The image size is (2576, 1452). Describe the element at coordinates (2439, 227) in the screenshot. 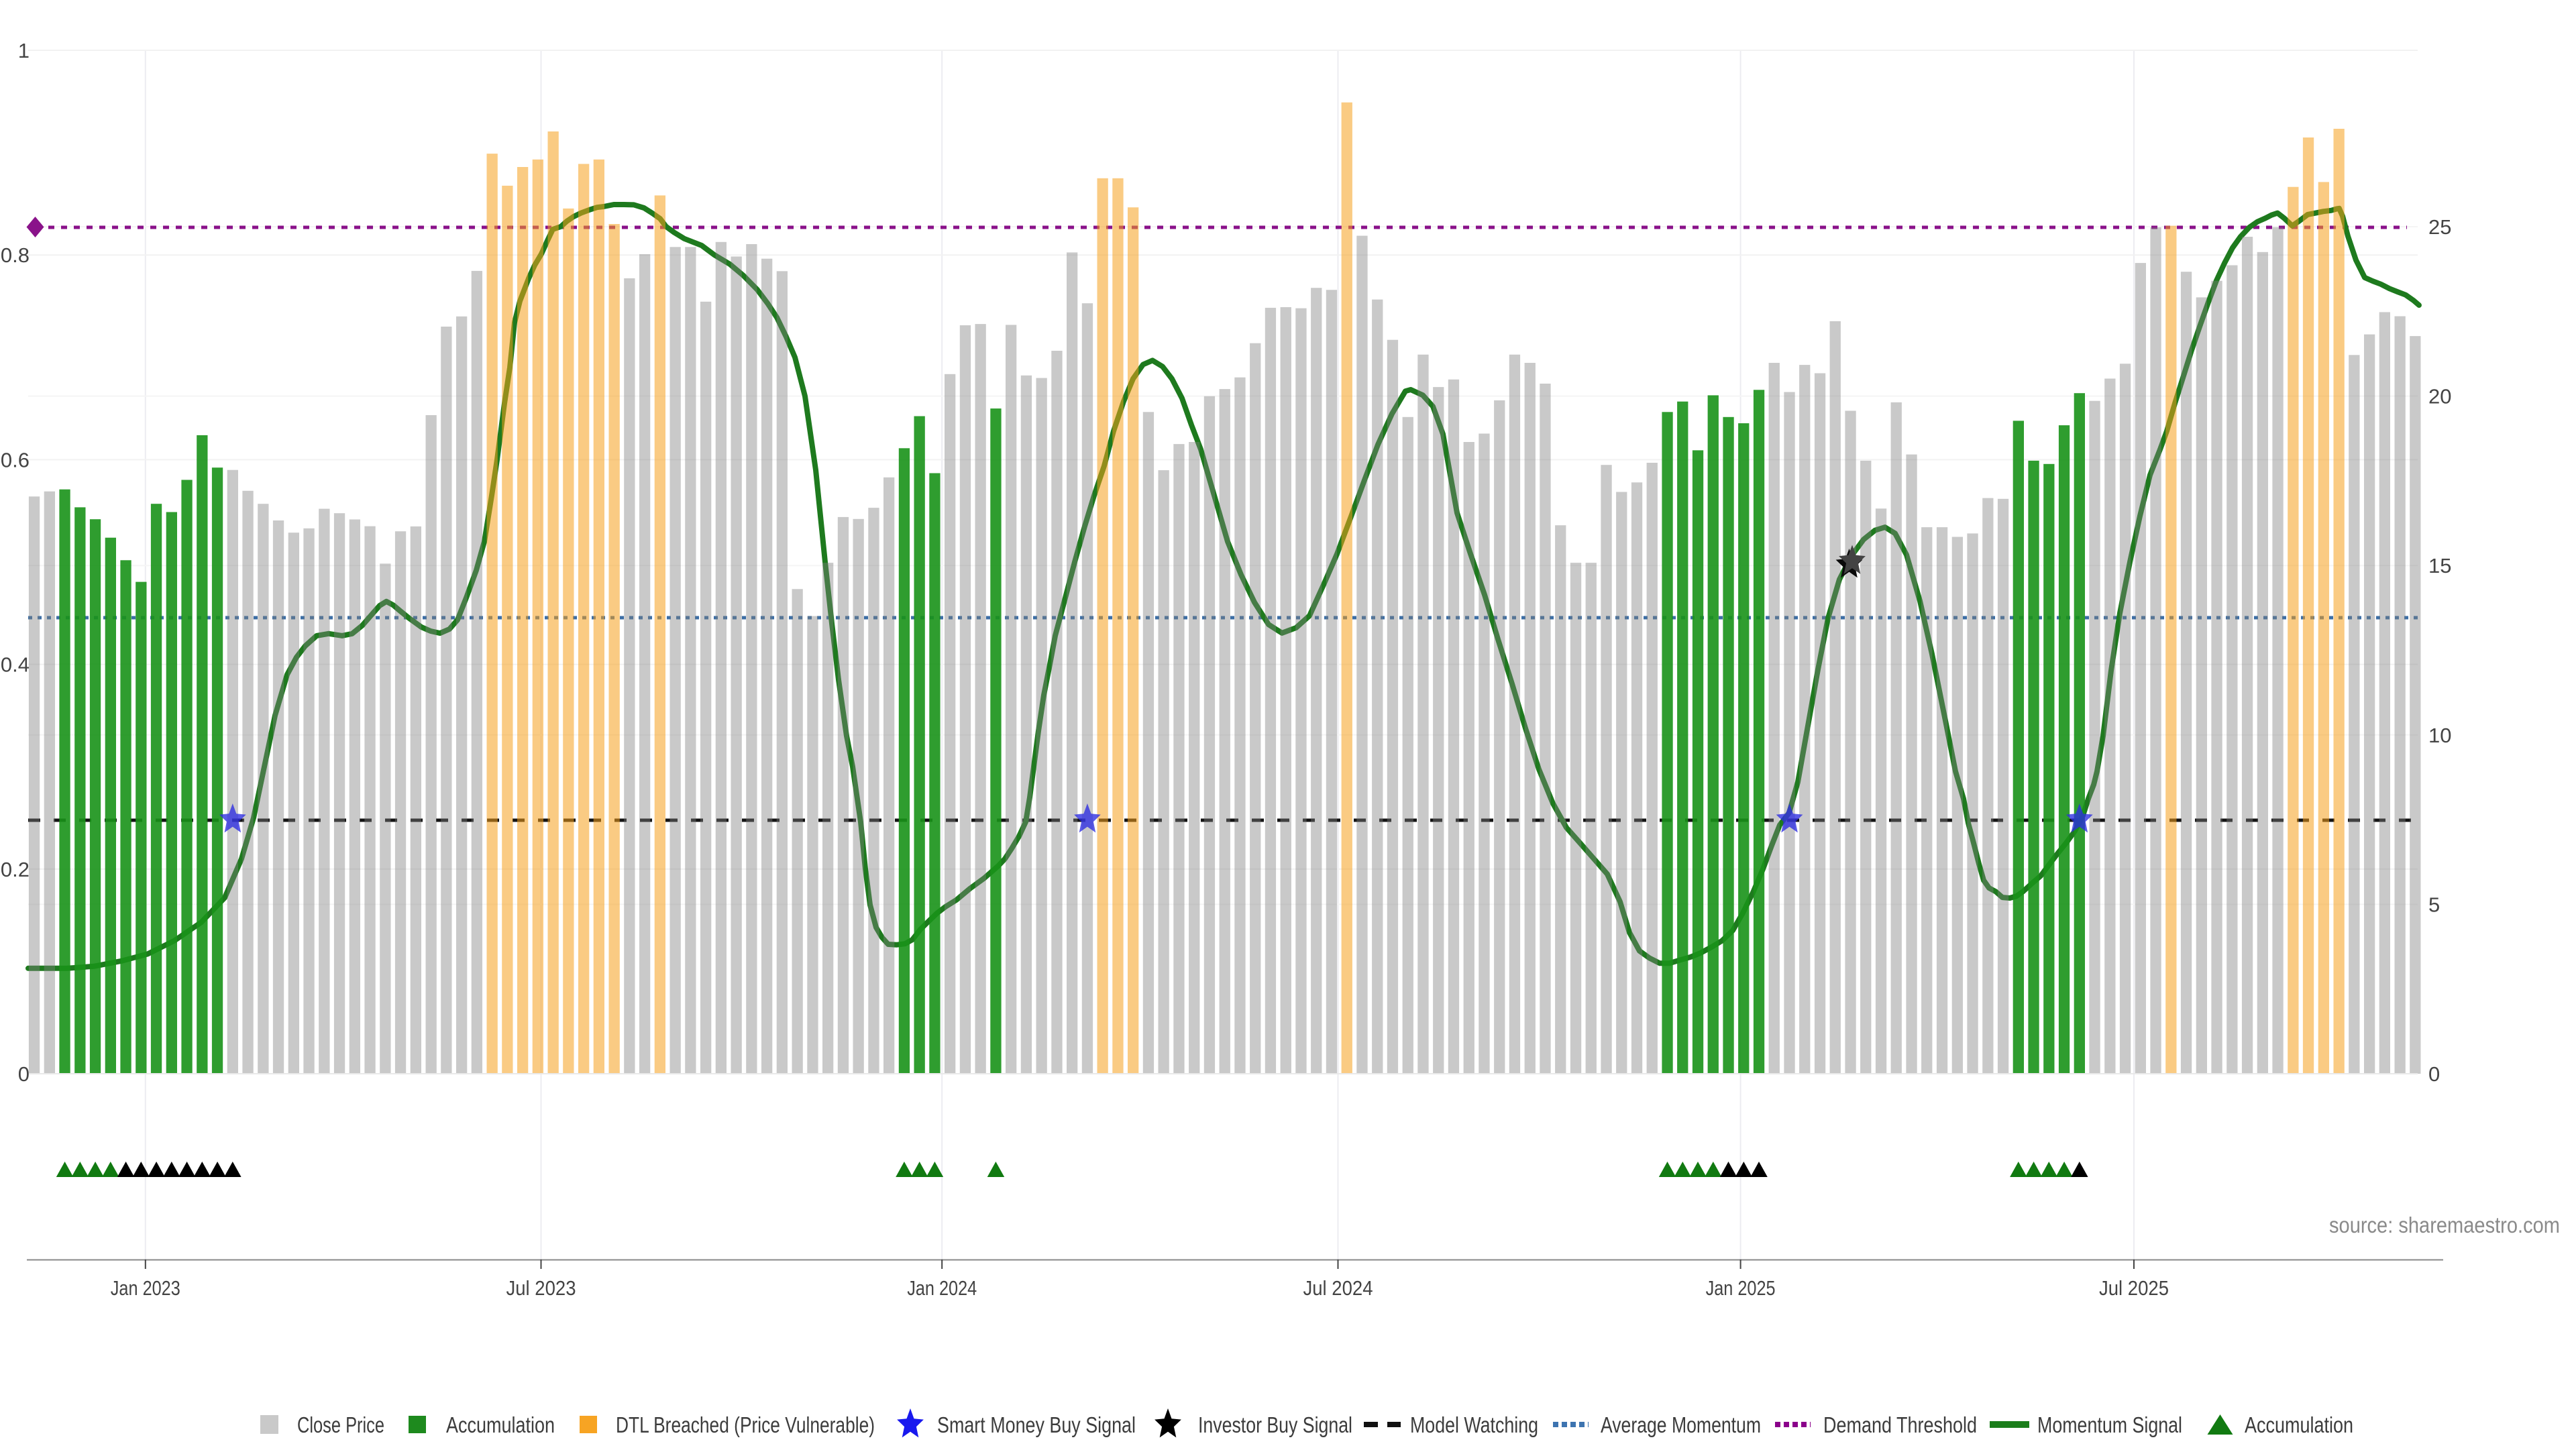

I see `svg-text: 25` at that location.